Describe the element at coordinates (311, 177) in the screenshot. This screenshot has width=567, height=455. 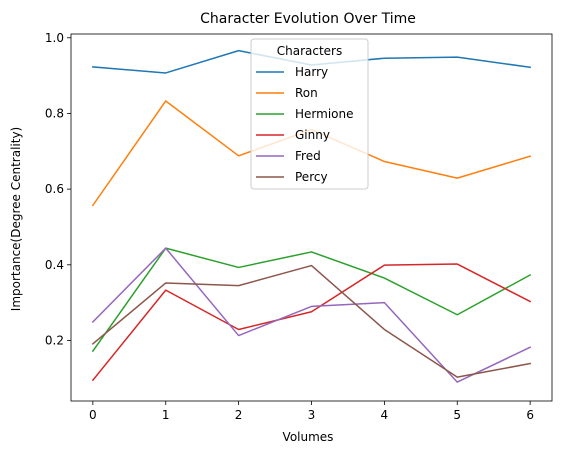
I see `legend-label-percy: Percy` at that location.